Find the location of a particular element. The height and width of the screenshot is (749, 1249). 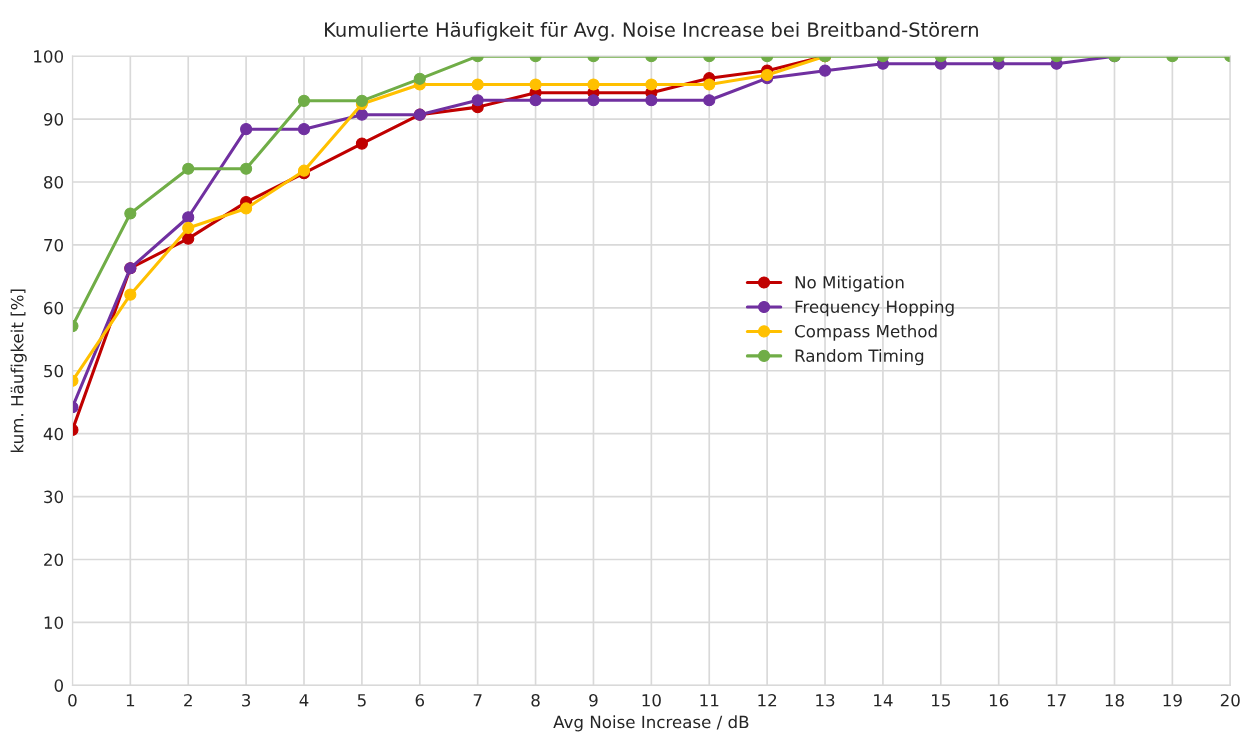

x-tick-label: 3 is located at coordinates (246, 700).